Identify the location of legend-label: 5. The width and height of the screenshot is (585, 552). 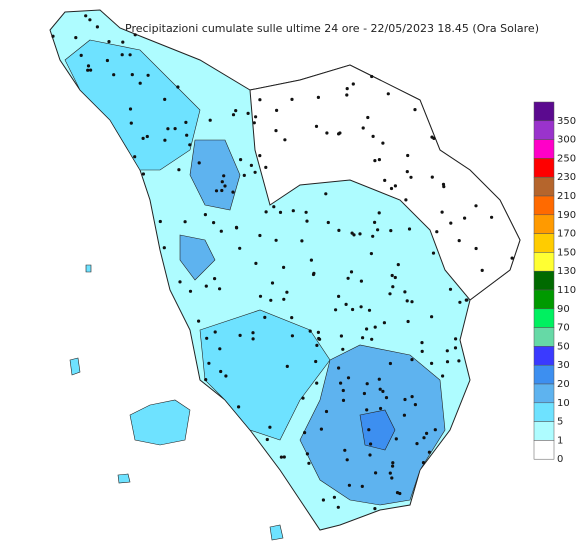
(560, 422).